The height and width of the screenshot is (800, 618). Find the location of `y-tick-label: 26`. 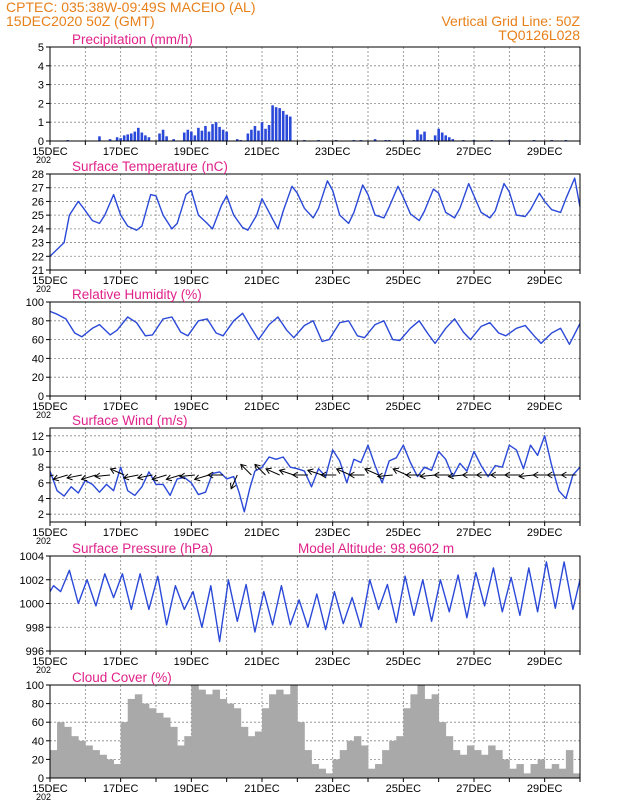

y-tick-label: 26 is located at coordinates (38, 202).